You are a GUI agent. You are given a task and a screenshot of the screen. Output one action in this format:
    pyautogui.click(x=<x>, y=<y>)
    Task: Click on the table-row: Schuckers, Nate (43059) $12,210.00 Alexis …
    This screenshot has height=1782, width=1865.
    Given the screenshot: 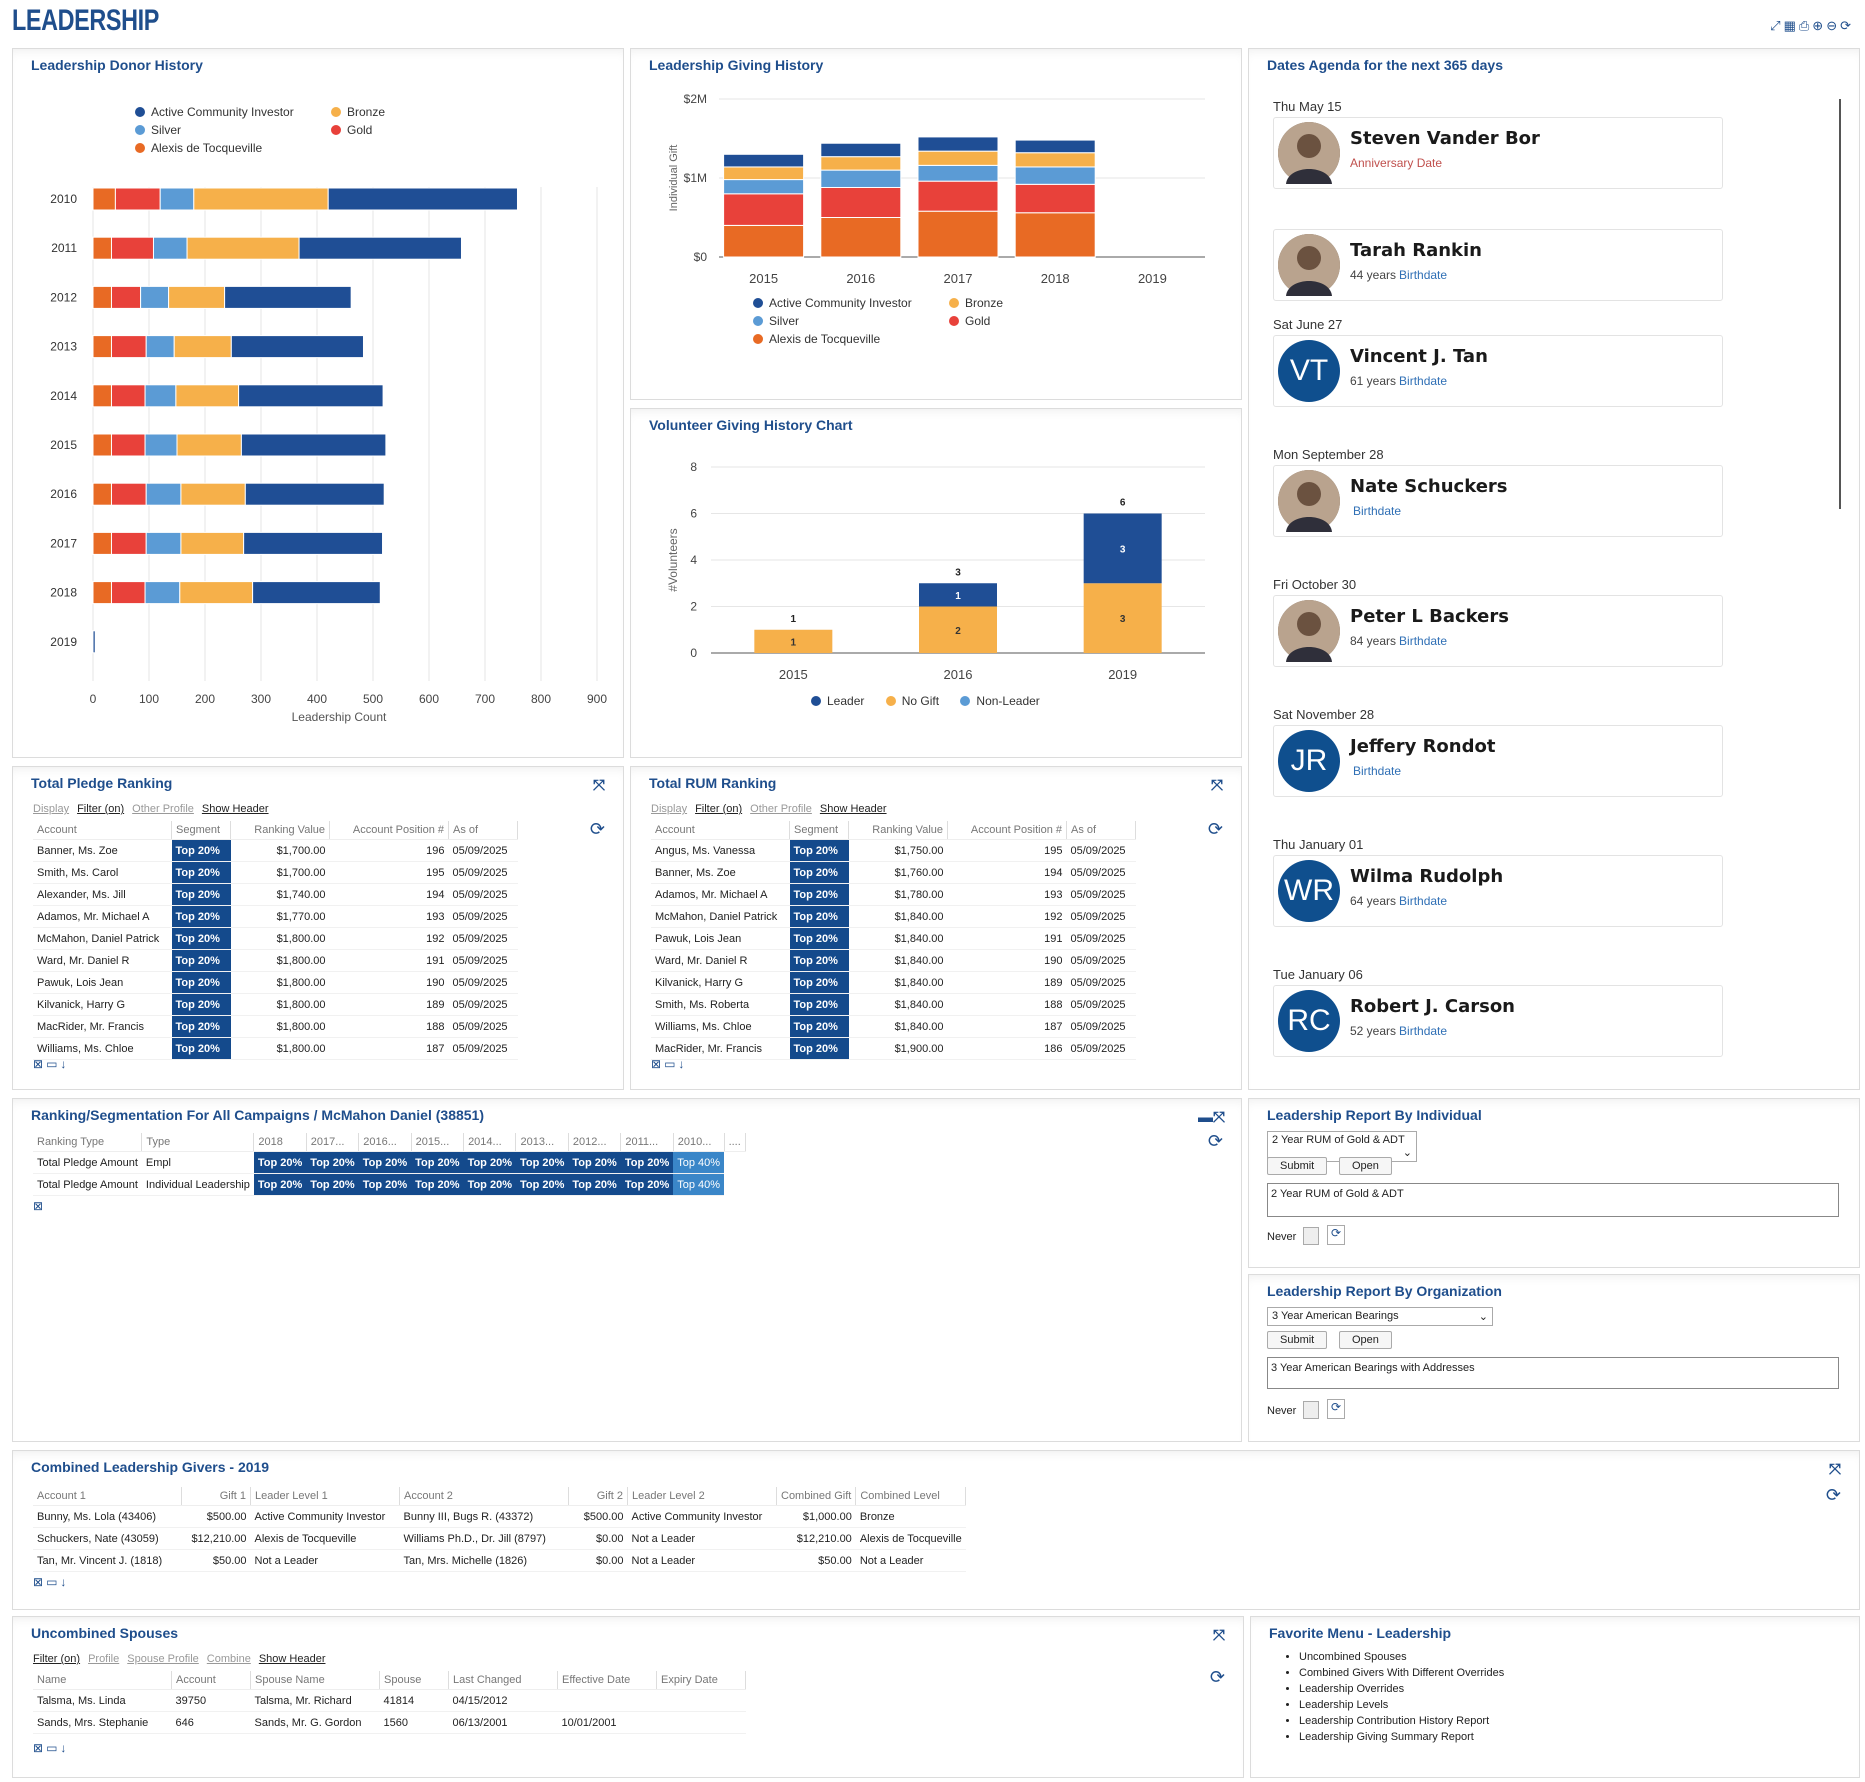 What is the action you would take?
    pyautogui.click(x=499, y=1538)
    